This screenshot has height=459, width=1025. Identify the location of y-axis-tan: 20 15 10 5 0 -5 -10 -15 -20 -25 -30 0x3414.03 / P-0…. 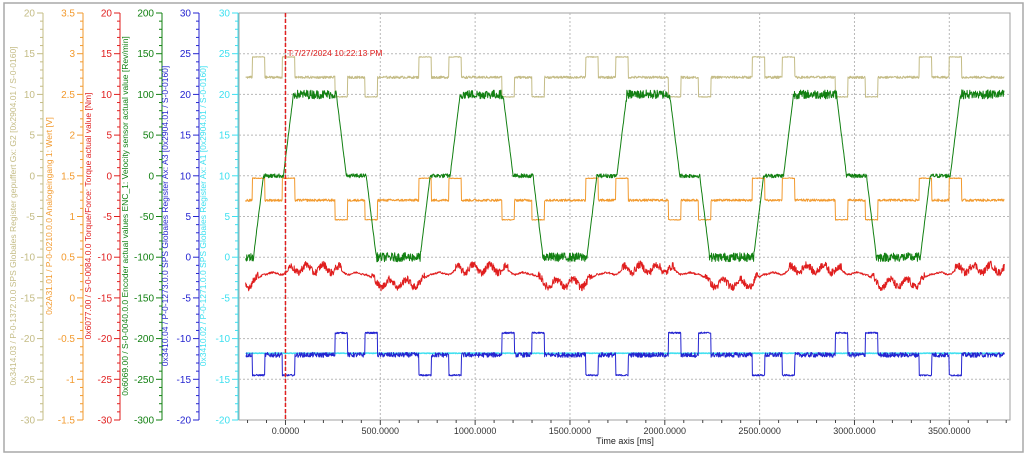
(26, 218).